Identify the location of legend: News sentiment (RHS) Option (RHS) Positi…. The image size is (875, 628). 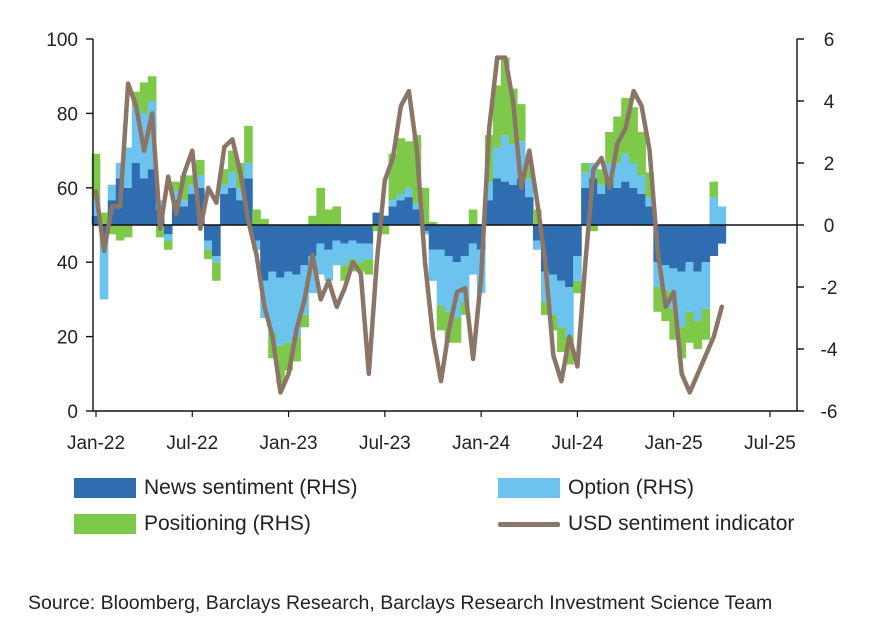
(437, 512).